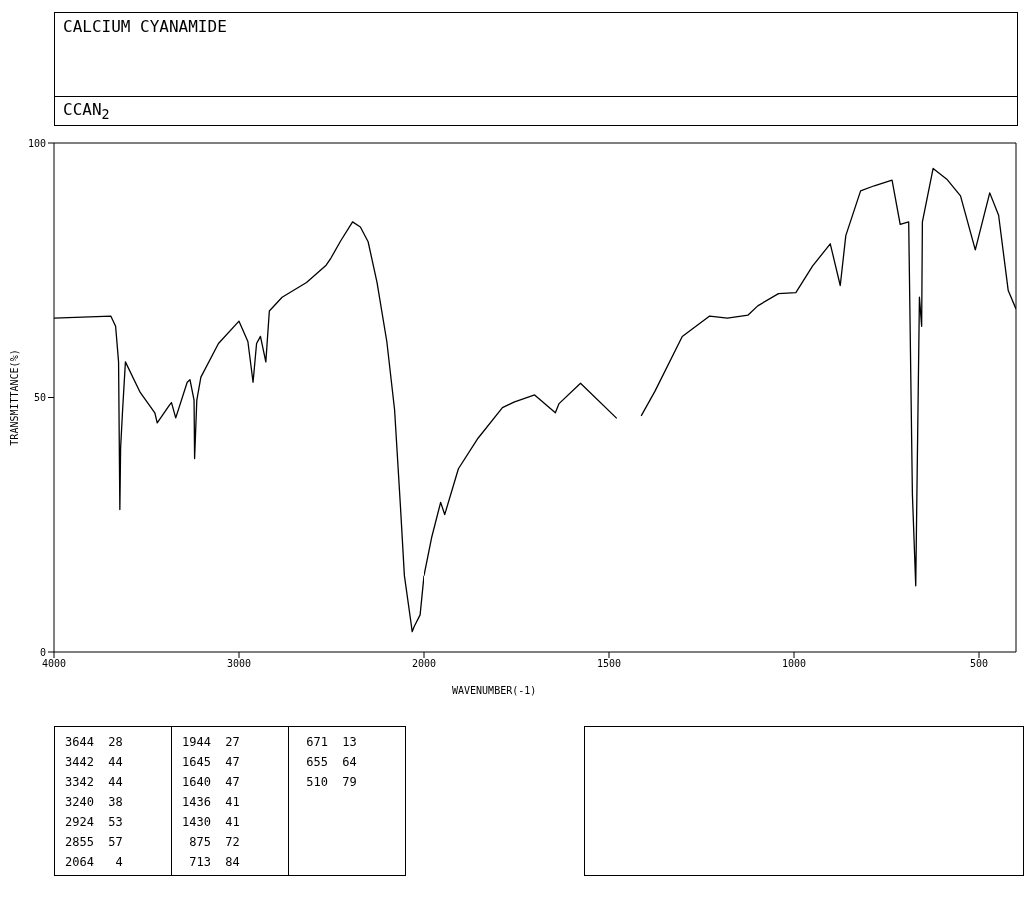  Describe the element at coordinates (211, 742) in the screenshot. I see `text: 1944 27` at that location.